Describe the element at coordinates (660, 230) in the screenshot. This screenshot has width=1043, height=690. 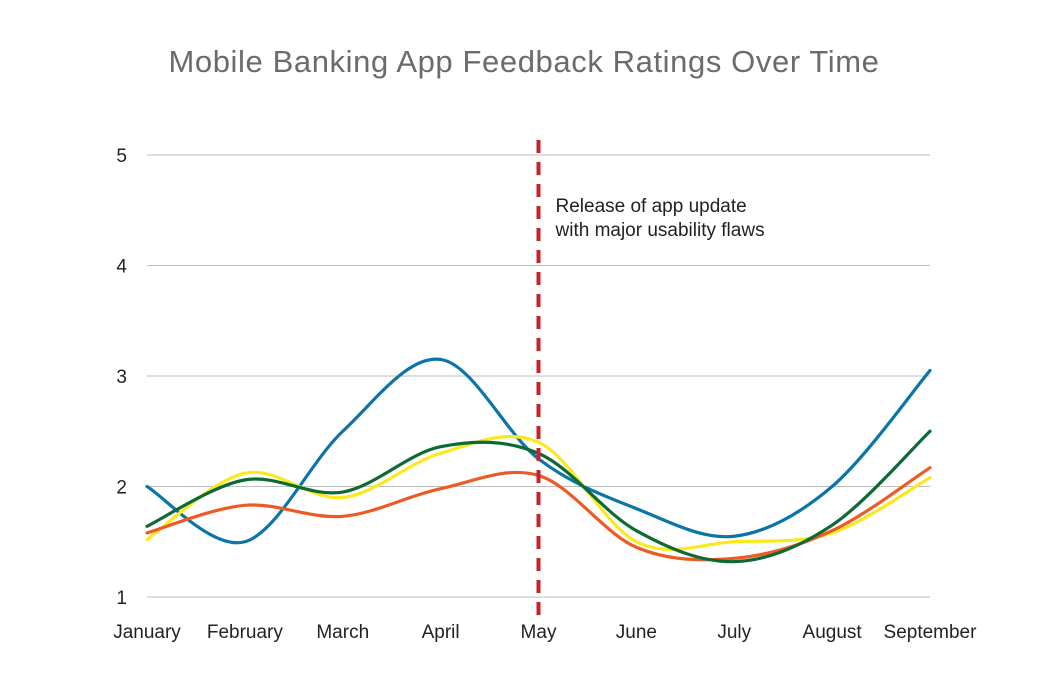
I see `annotation-line-2: with major usability flaws` at that location.